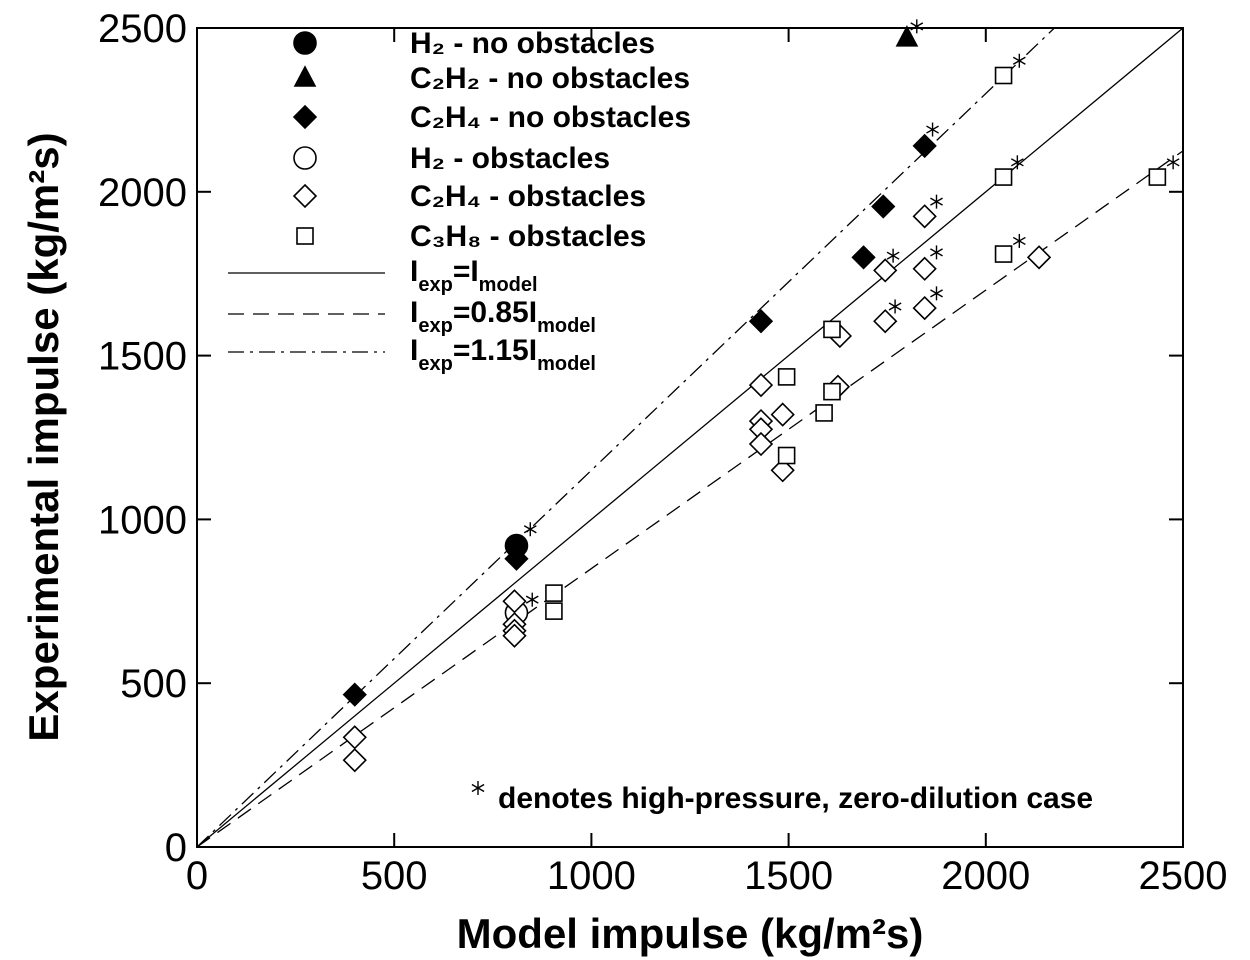 This screenshot has height=960, width=1250. Describe the element at coordinates (176, 848) in the screenshot. I see `y-tick-label: 0` at that location.